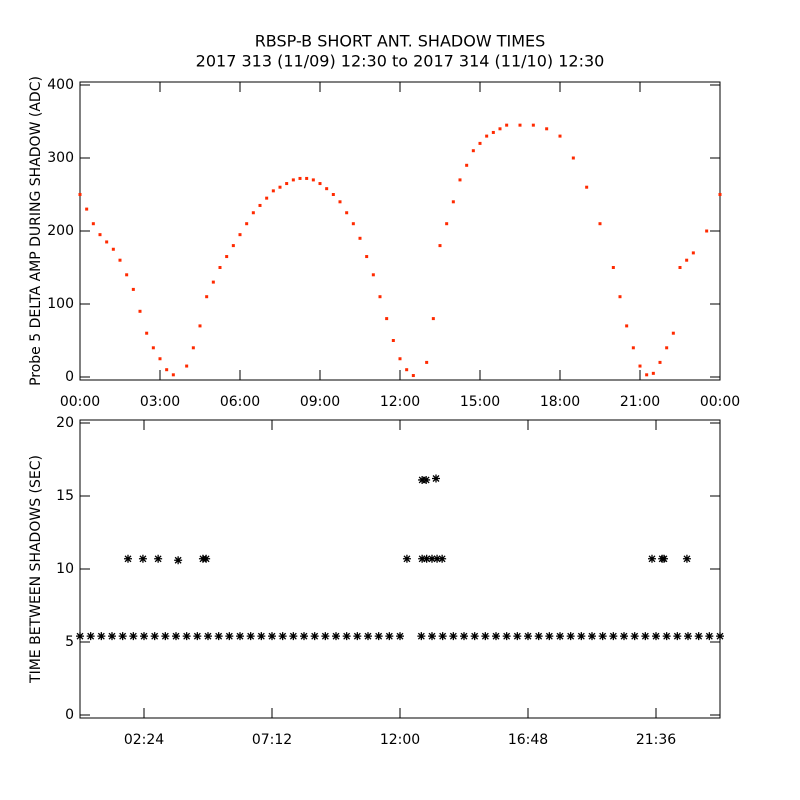 The image size is (800, 800). Describe the element at coordinates (65, 423) in the screenshot. I see `y-tick-label: 20` at that location.